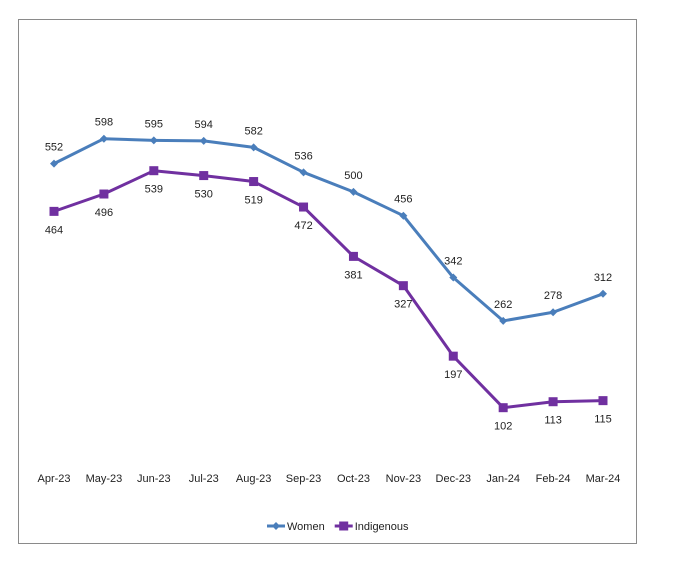  What do you see at coordinates (276, 526) in the screenshot?
I see `legend-marker-women` at bounding box center [276, 526].